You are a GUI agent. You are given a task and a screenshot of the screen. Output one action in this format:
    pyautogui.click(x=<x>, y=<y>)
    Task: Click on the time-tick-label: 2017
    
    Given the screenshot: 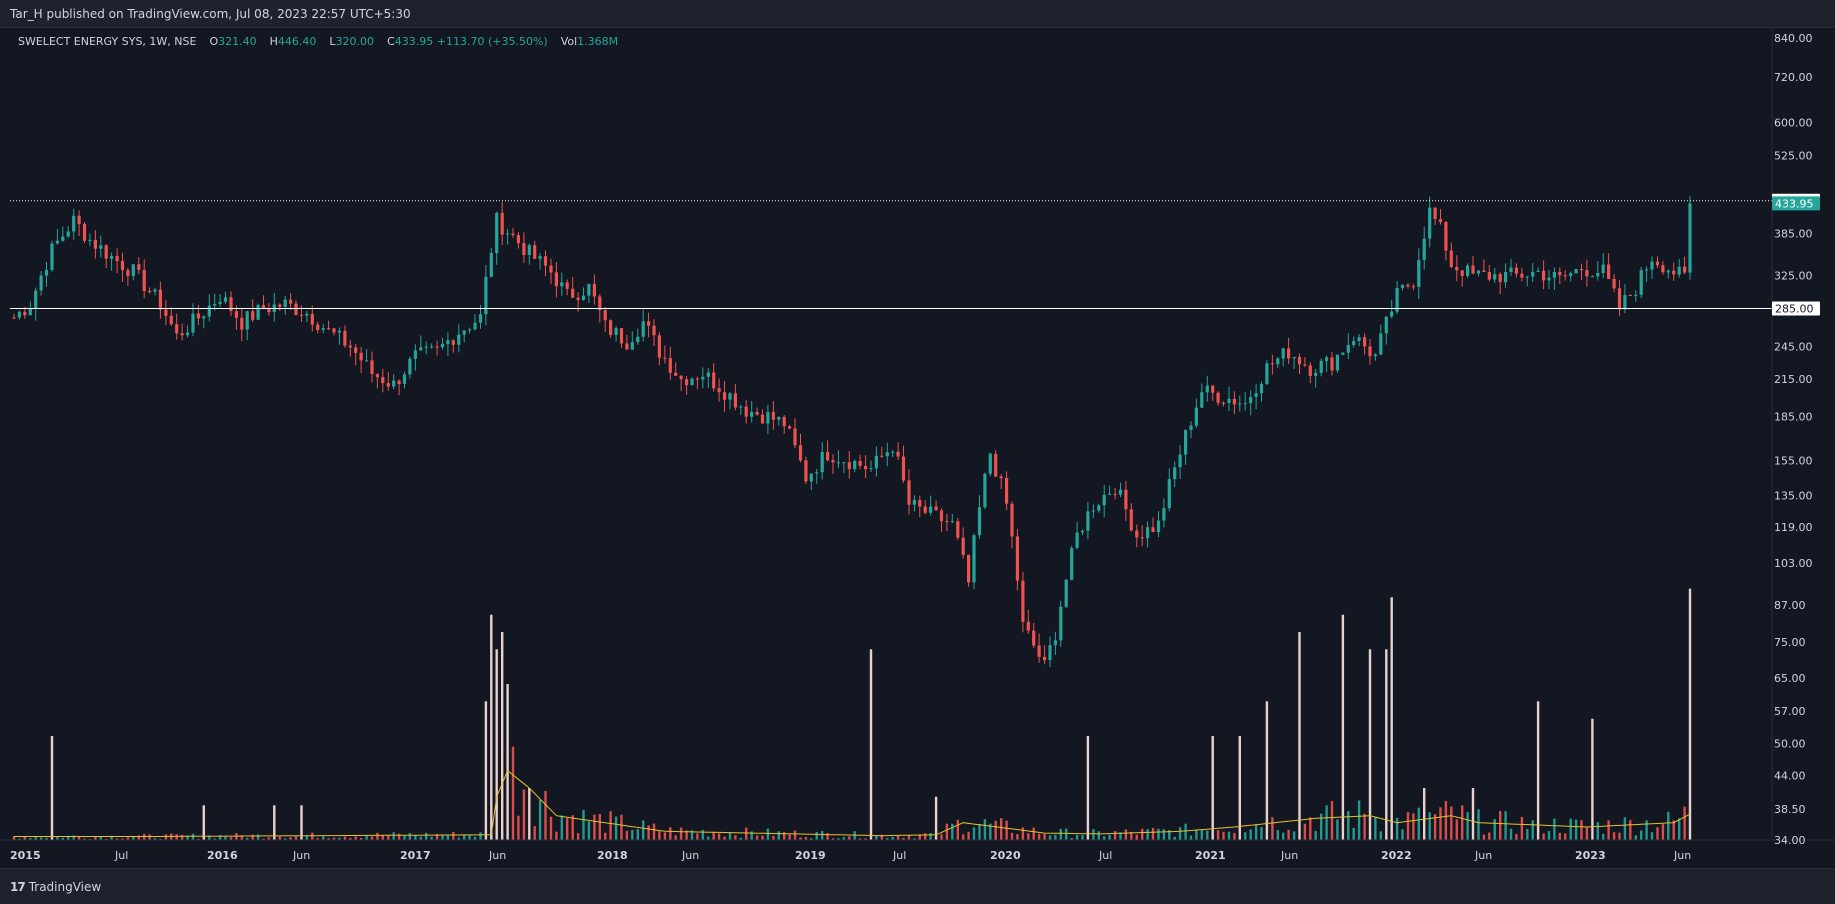 What is the action you would take?
    pyautogui.click(x=415, y=855)
    